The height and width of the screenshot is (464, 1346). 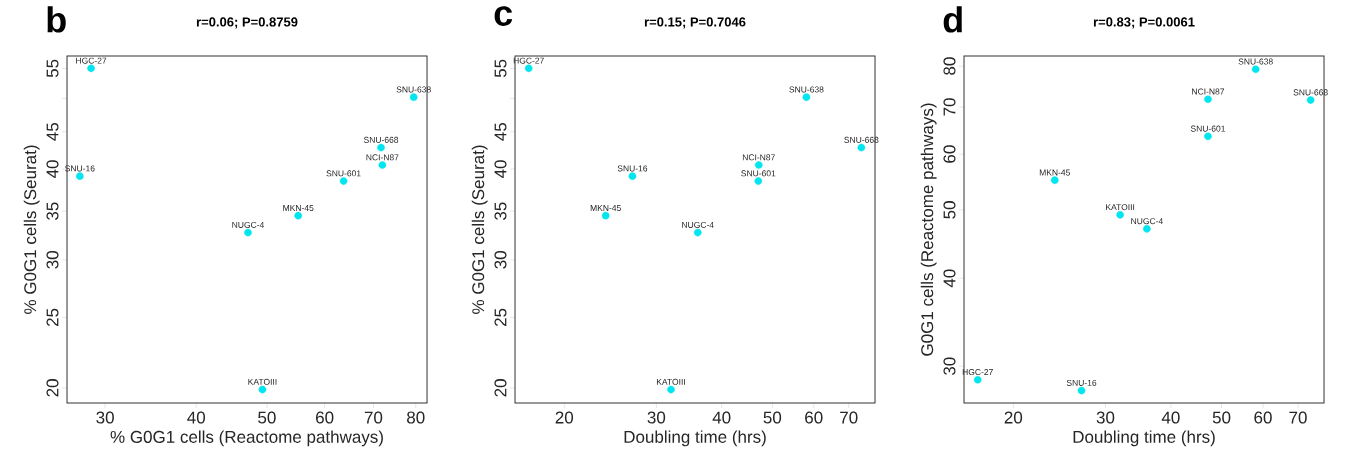 What do you see at coordinates (952, 19) in the screenshot?
I see `text: d` at bounding box center [952, 19].